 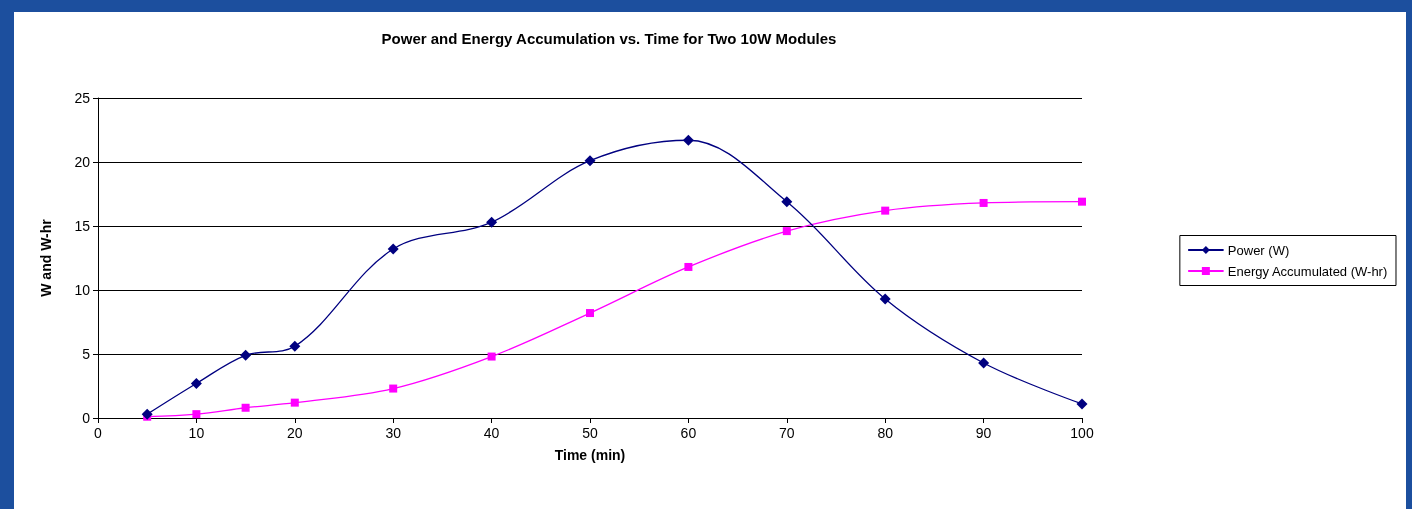 I want to click on x-axis-title: Time (min), so click(x=590, y=455).